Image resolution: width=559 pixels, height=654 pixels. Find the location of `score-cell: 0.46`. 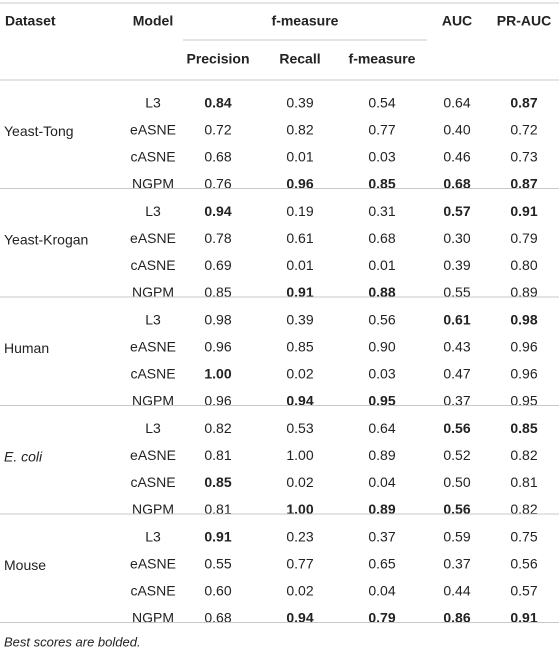

score-cell: 0.46 is located at coordinates (456, 157).